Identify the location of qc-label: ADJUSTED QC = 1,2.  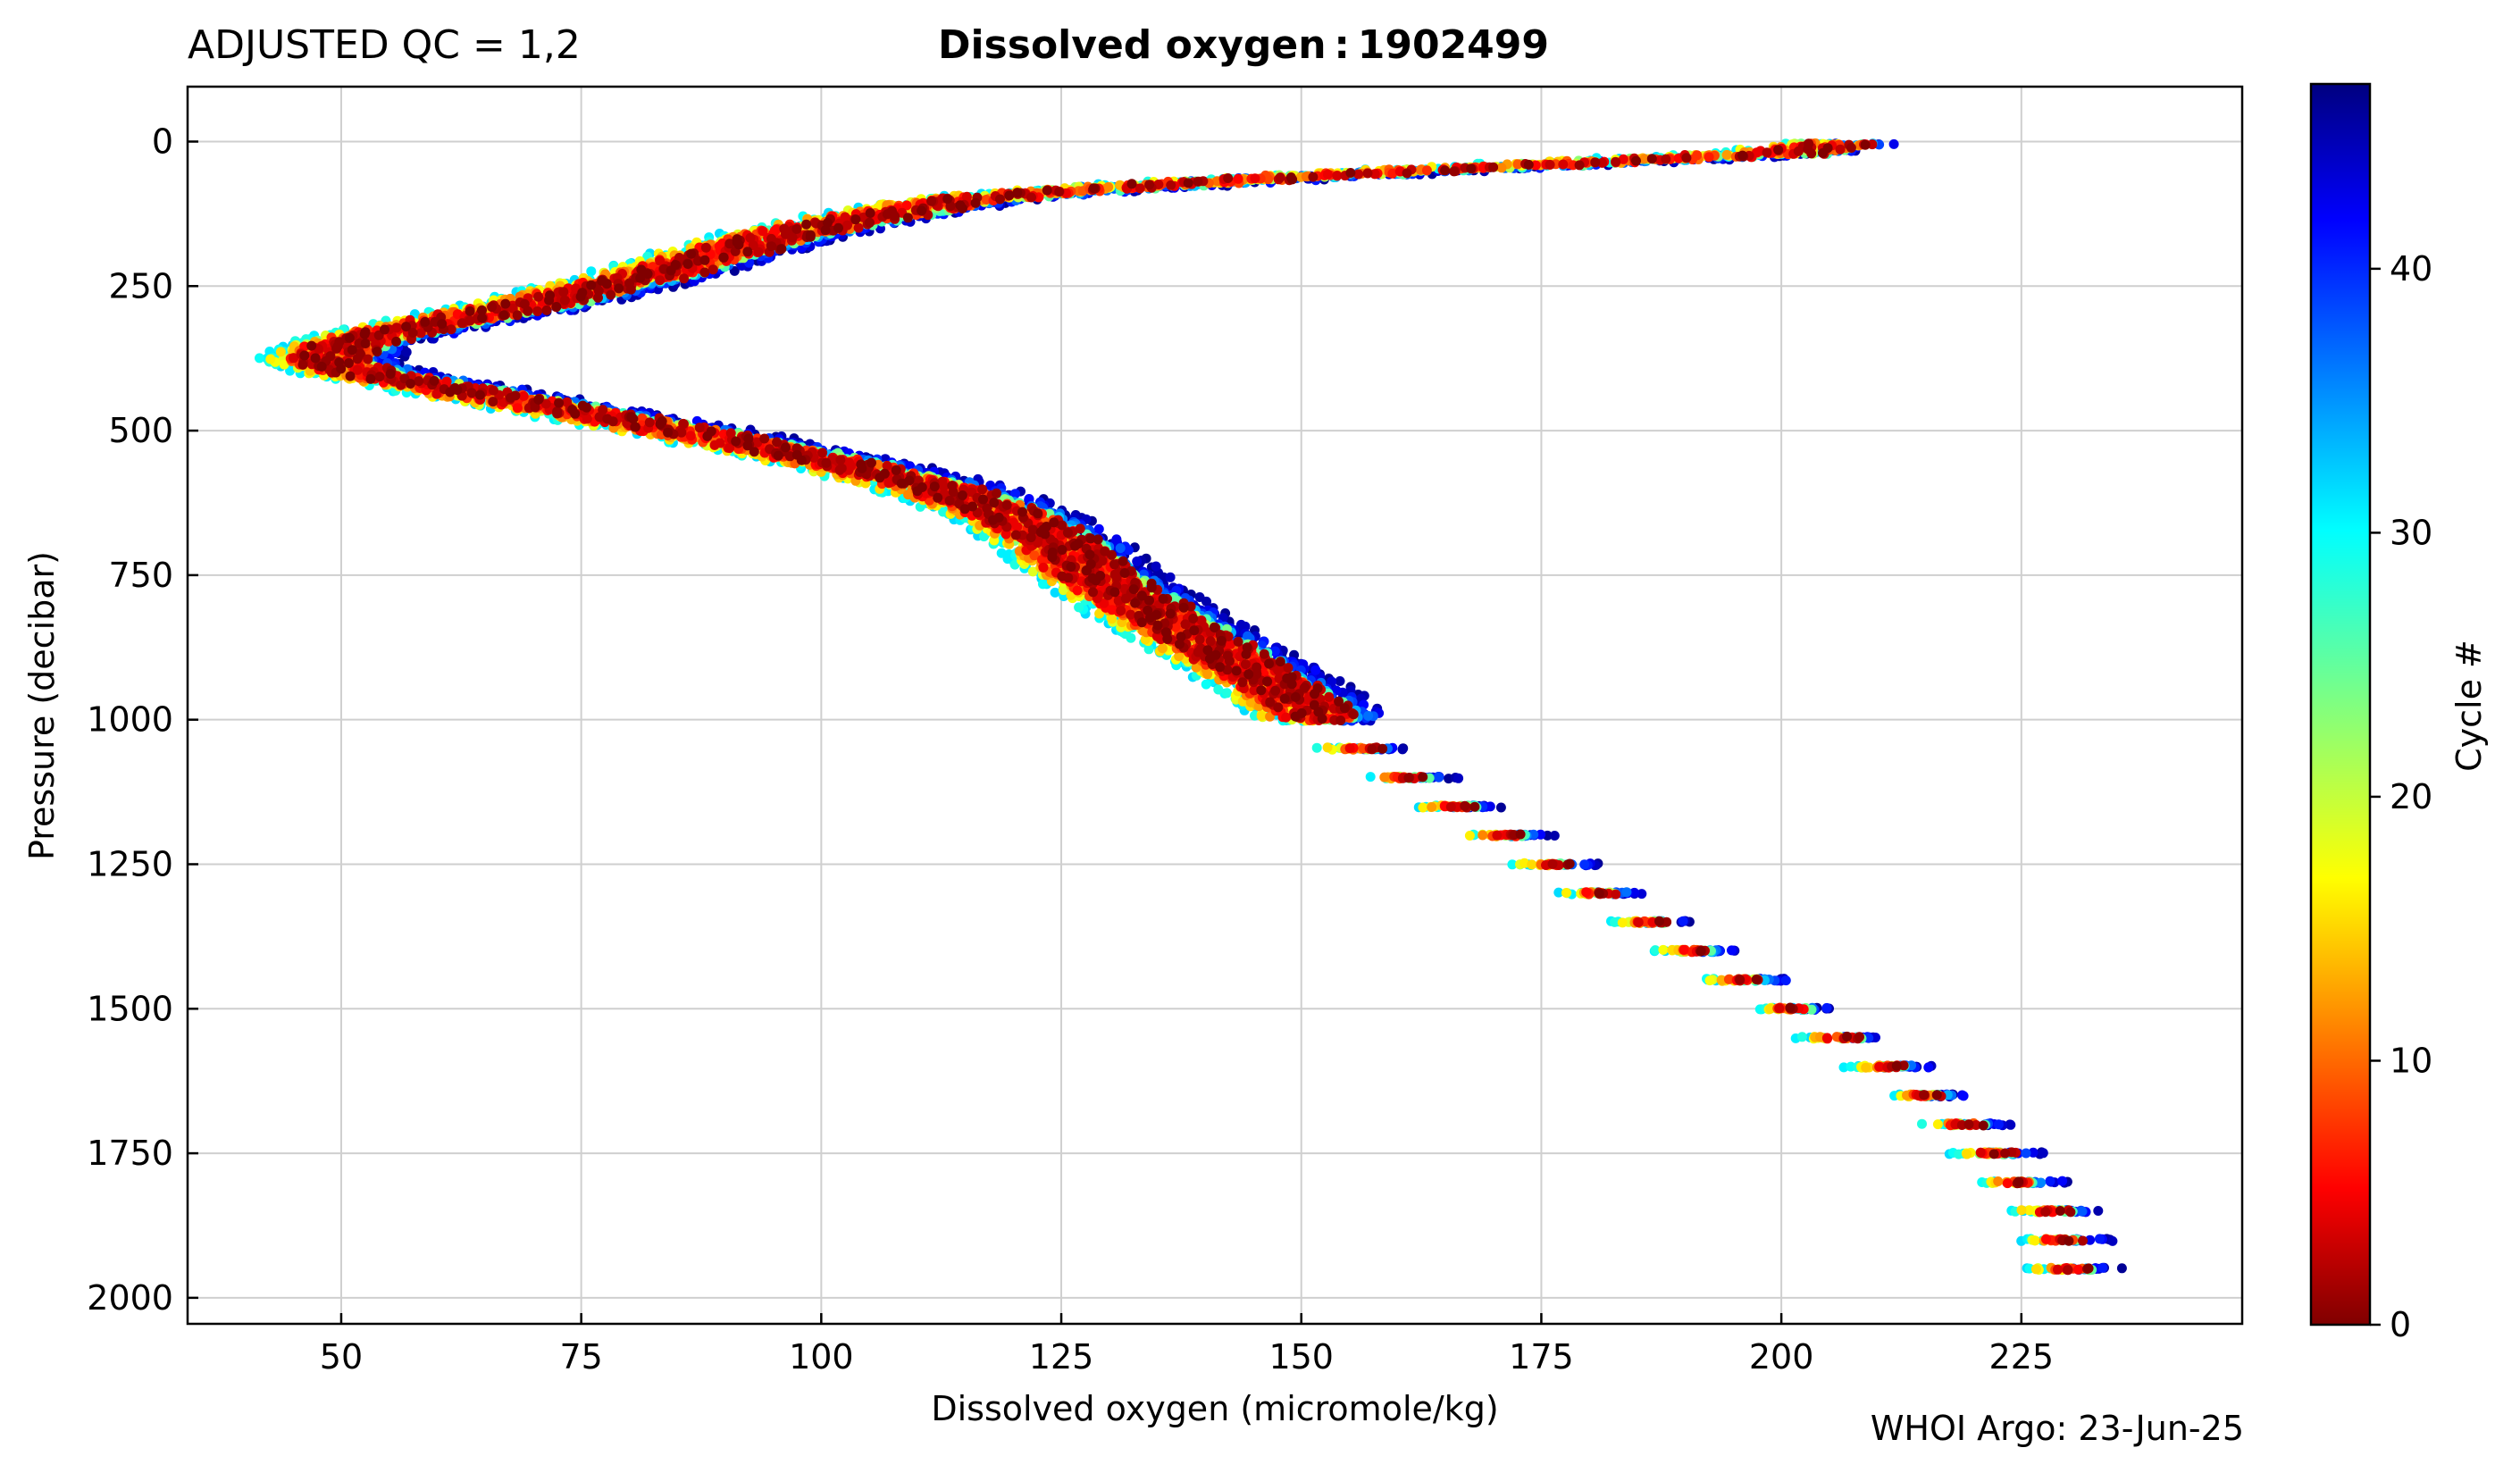
(384, 45).